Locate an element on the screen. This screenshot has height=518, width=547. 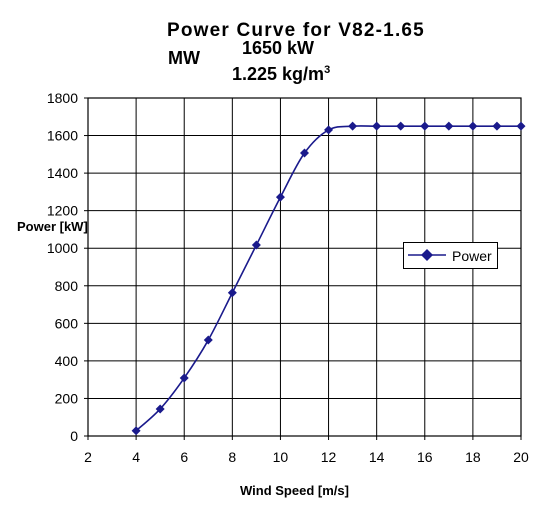
x-axis-label: Wind Speed [m/s] is located at coordinates (294, 490).